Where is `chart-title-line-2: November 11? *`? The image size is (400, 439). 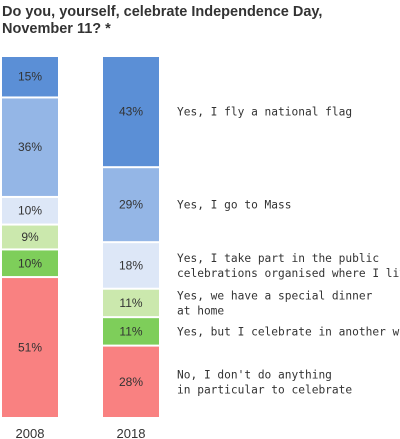
chart-title-line-2: November 11? * is located at coordinates (56, 29).